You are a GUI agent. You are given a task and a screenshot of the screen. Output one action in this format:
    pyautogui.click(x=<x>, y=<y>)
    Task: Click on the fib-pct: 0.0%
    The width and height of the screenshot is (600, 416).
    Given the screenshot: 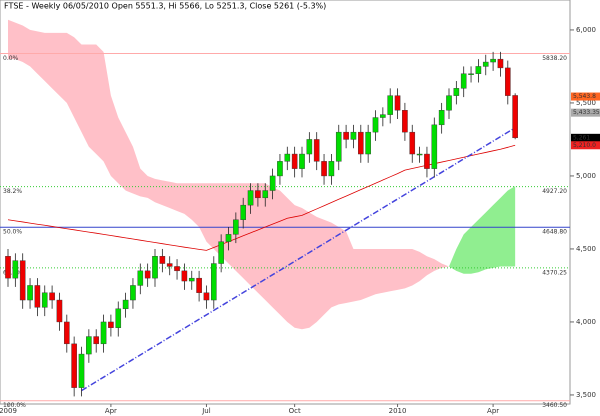 What is the action you would take?
    pyautogui.click(x=11, y=58)
    